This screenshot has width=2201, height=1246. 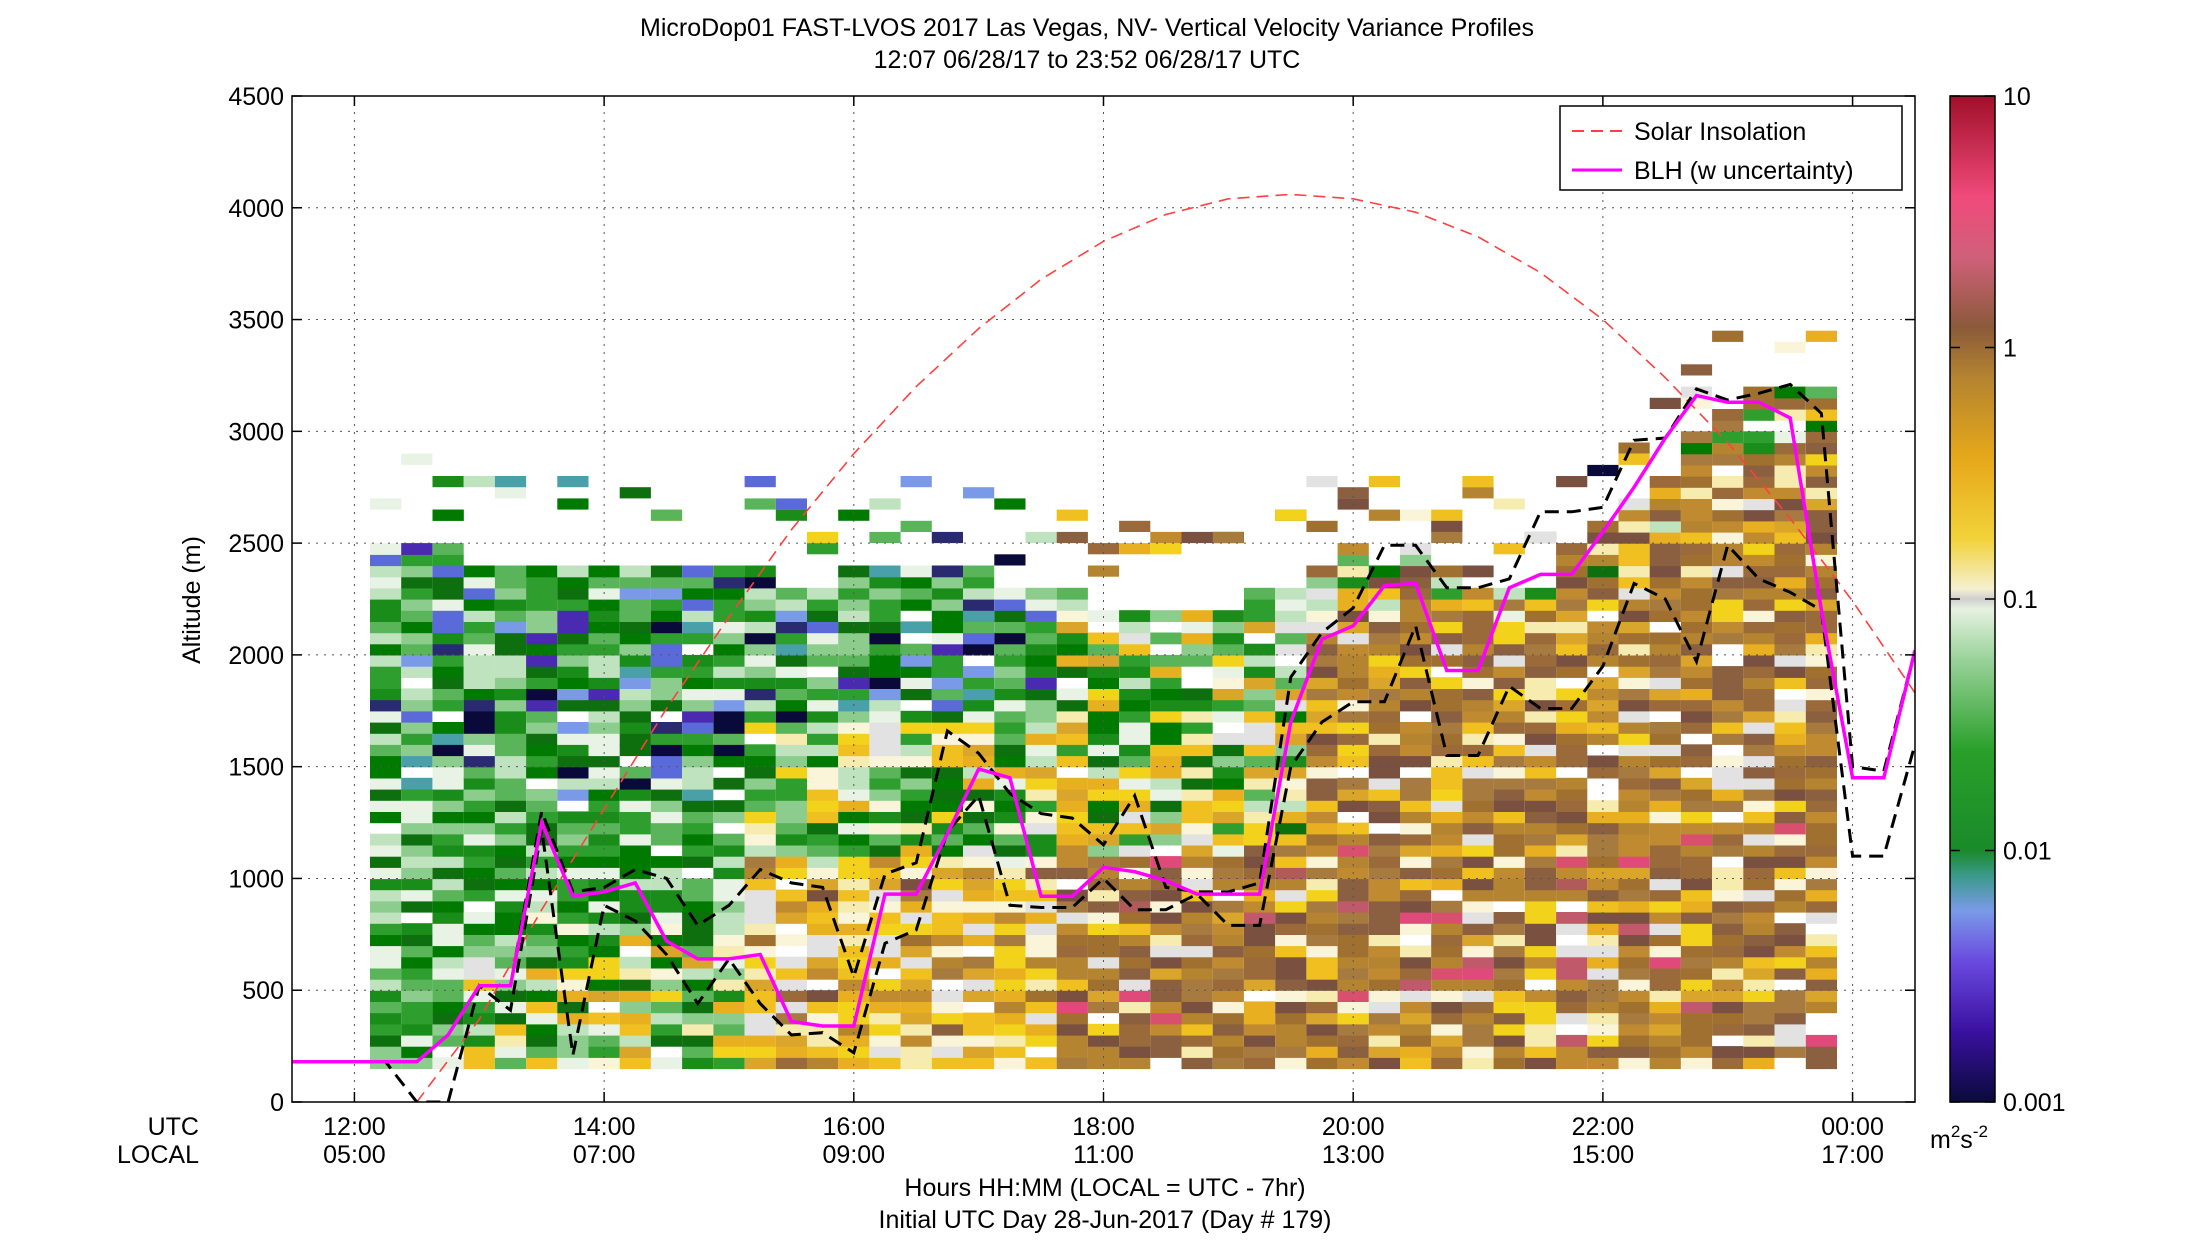 I want to click on x-axis-label-day: Initial UTC Day 28-Jun-2017 (Day # 179), so click(x=1105, y=1220).